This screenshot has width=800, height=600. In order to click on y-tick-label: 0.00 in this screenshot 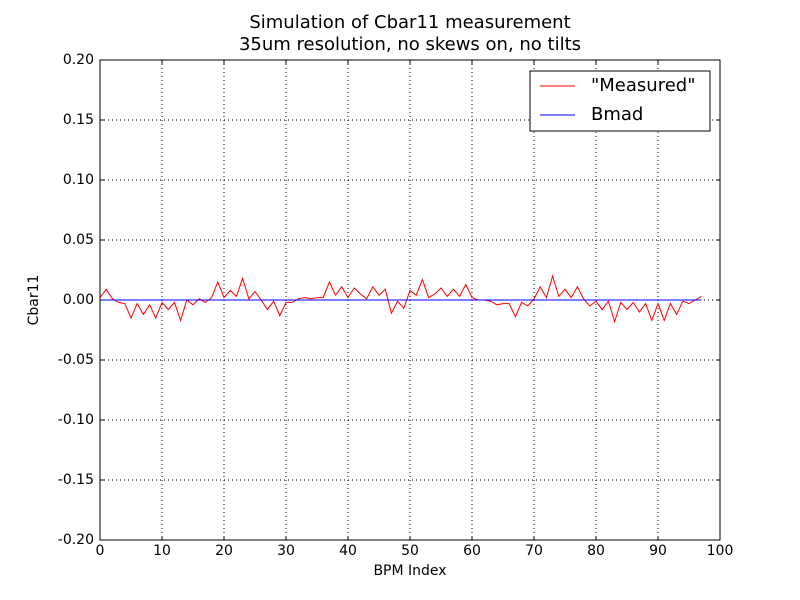, I will do `click(78, 300)`.